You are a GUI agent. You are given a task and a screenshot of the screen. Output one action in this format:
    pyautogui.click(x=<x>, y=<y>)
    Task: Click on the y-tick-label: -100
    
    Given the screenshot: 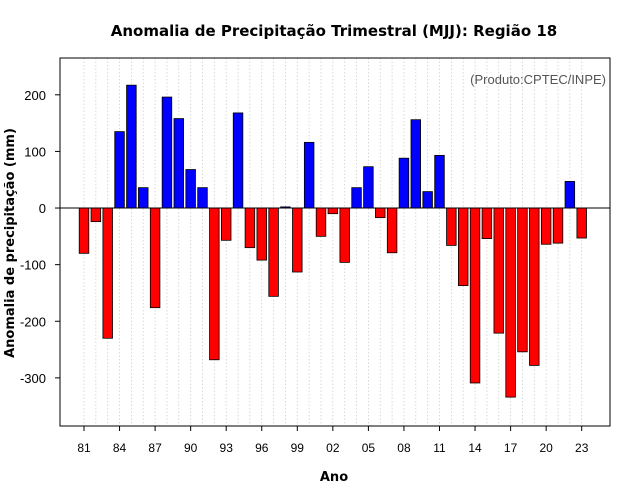 What is the action you would take?
    pyautogui.click(x=33, y=265)
    